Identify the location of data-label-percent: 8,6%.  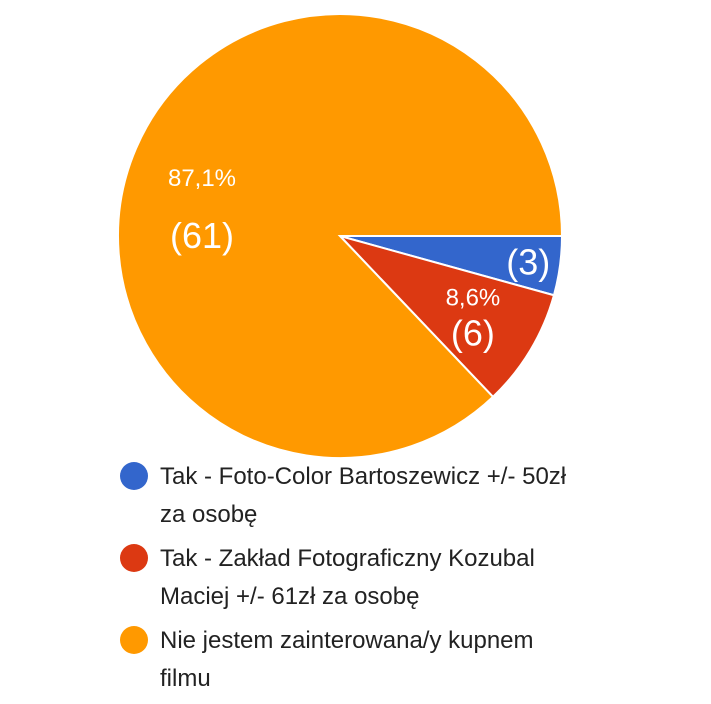
(473, 298).